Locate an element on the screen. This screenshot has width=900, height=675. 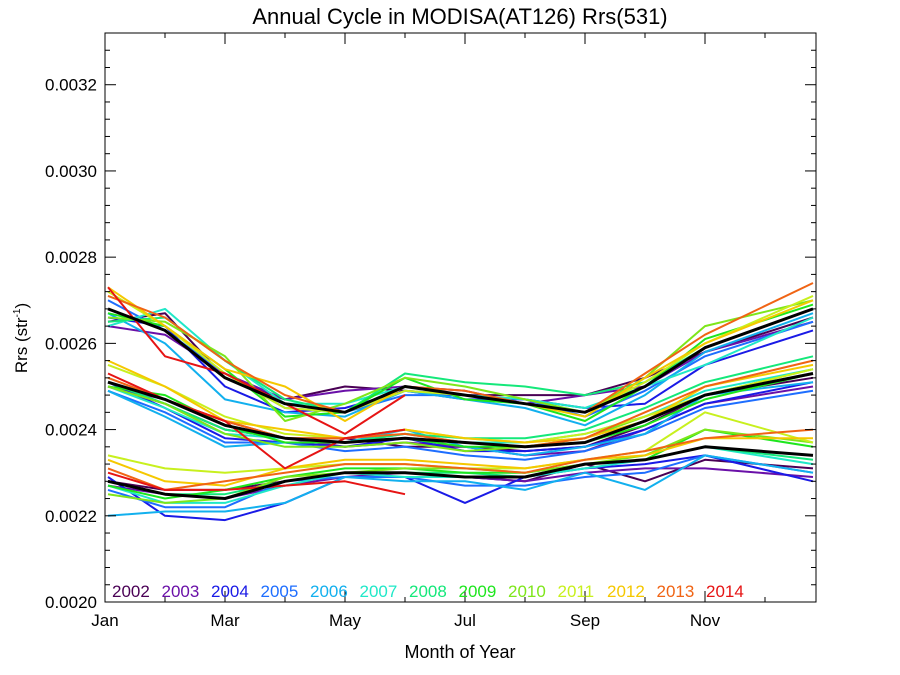
legend-item-2002: 2002 is located at coordinates (131, 591).